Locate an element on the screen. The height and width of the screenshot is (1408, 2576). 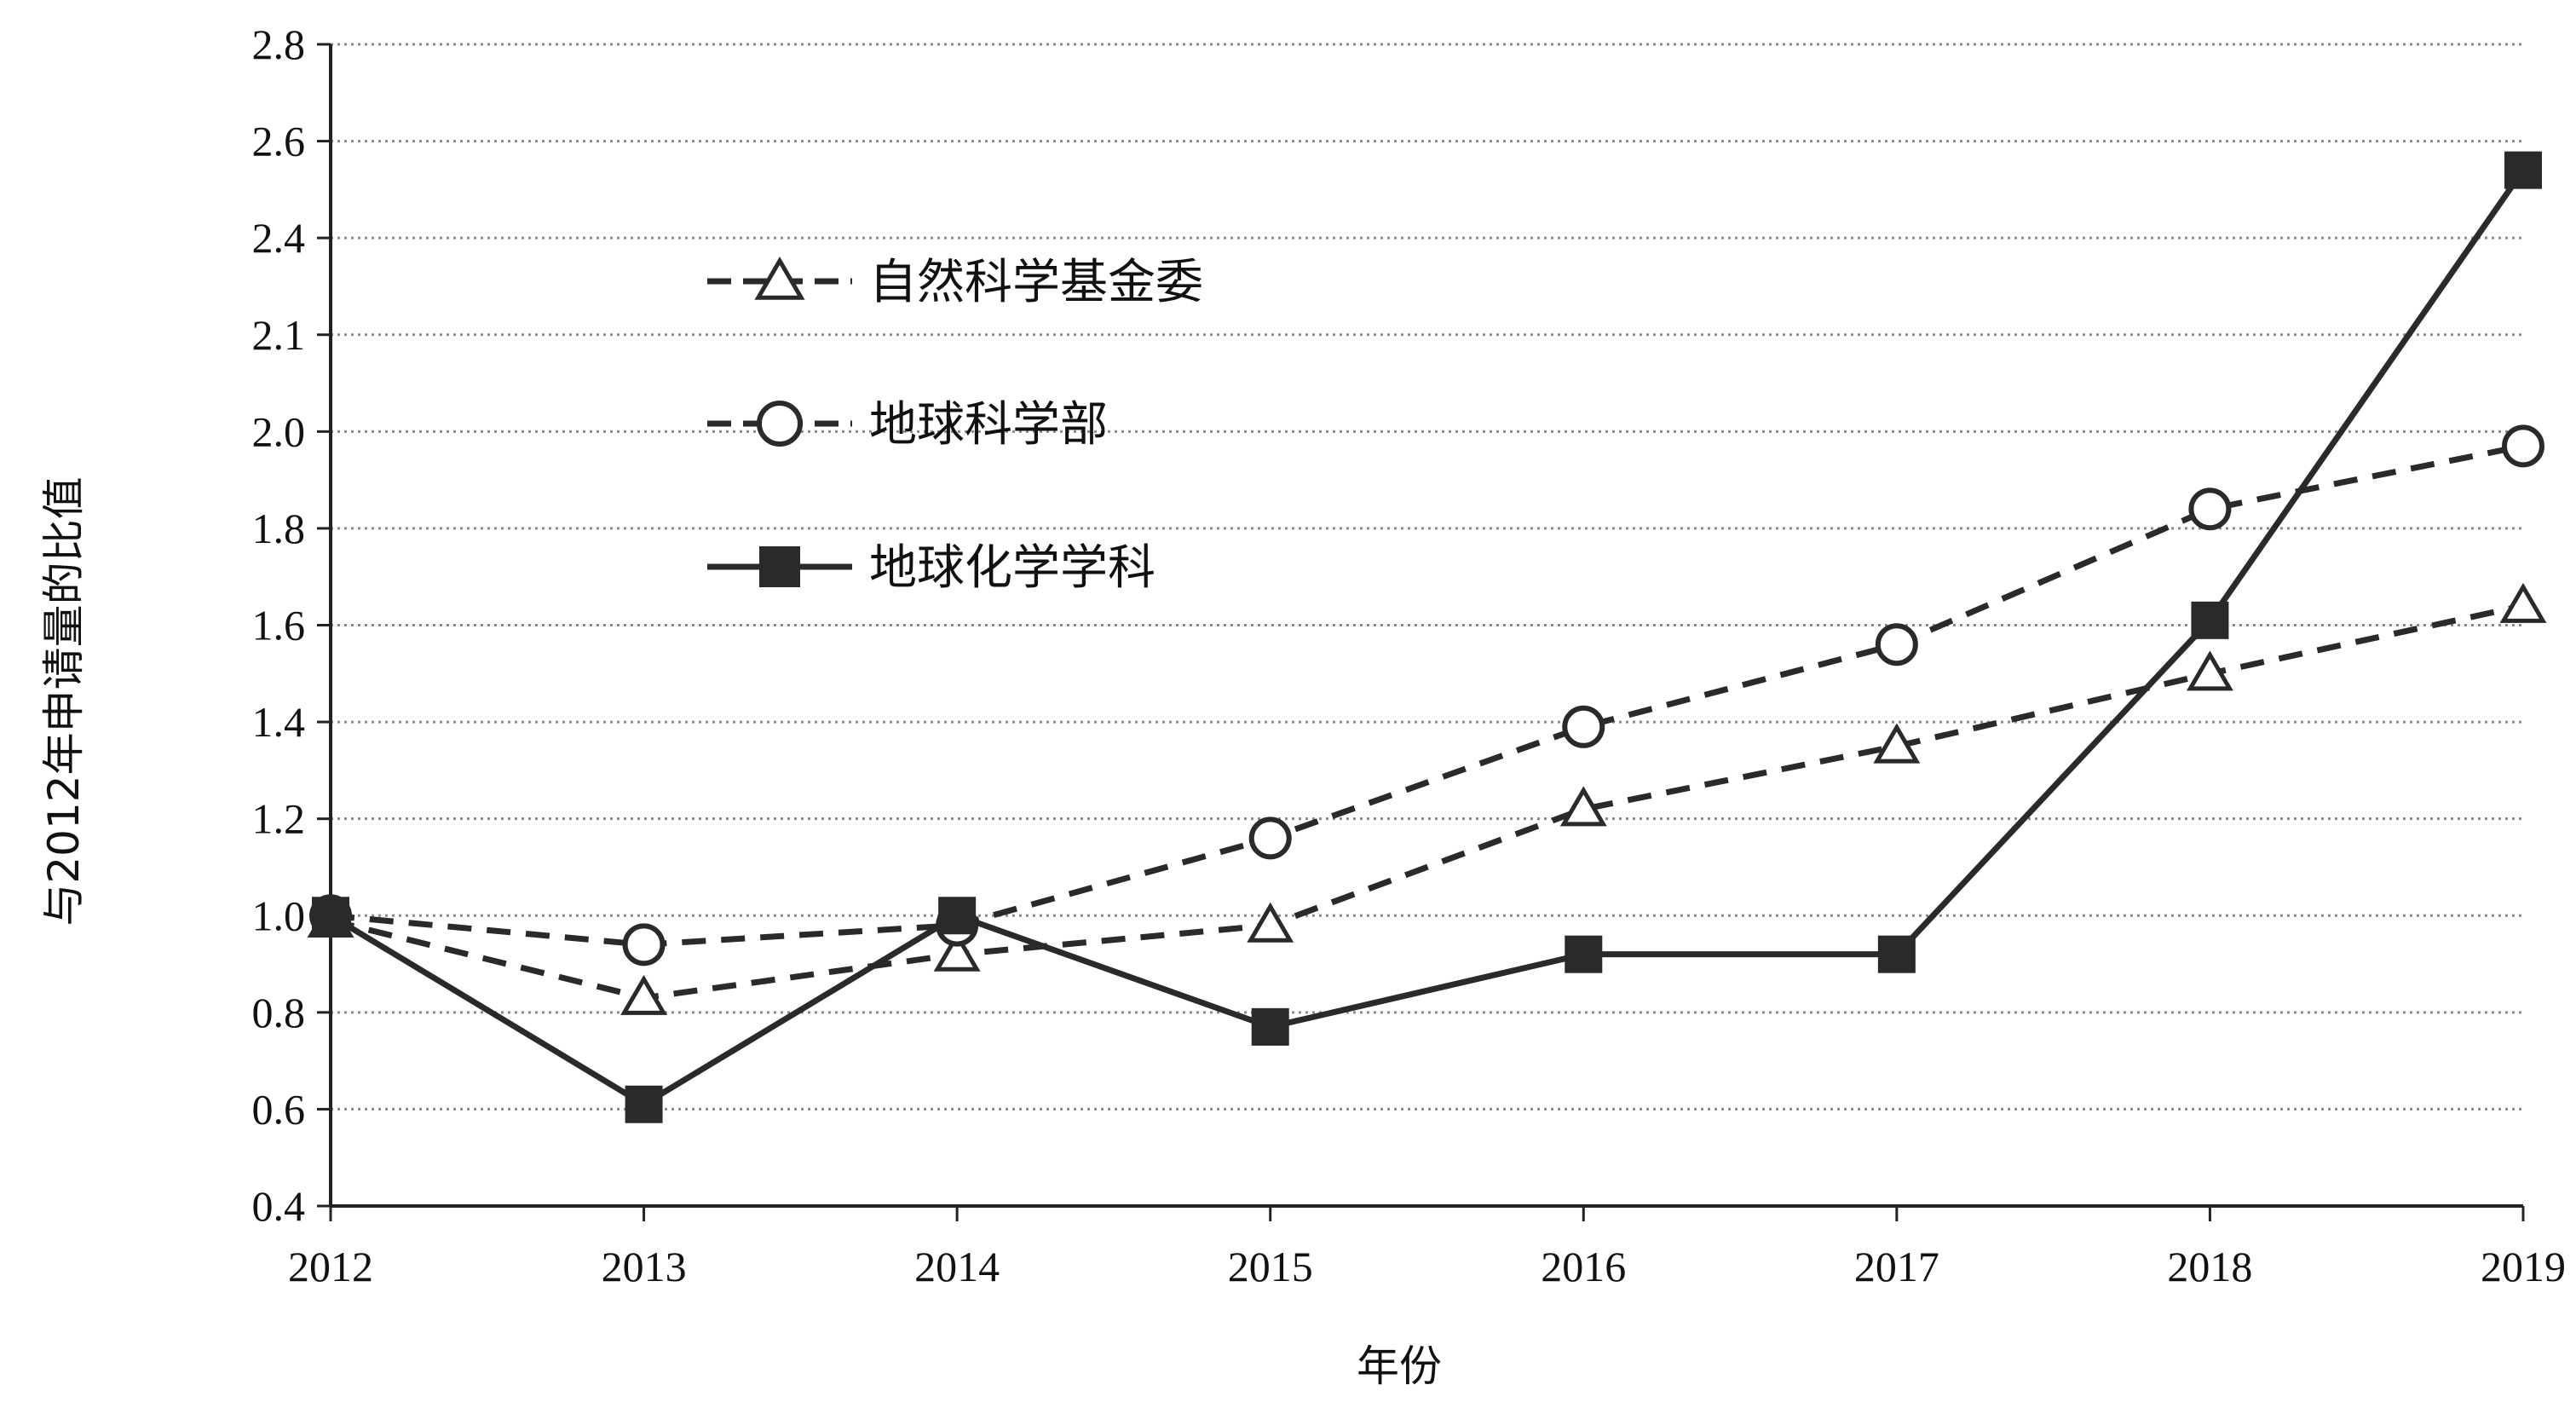
x-tick-label: 2019 is located at coordinates (2523, 1266).